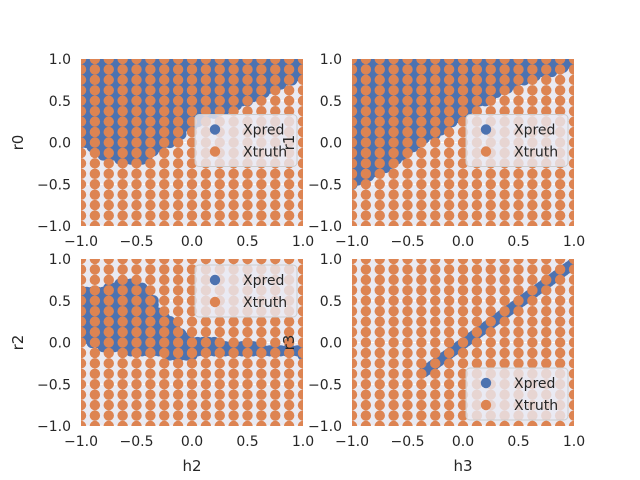  Describe the element at coordinates (536, 153) in the screenshot. I see `legend-label-xtruth: Xtruth` at that location.